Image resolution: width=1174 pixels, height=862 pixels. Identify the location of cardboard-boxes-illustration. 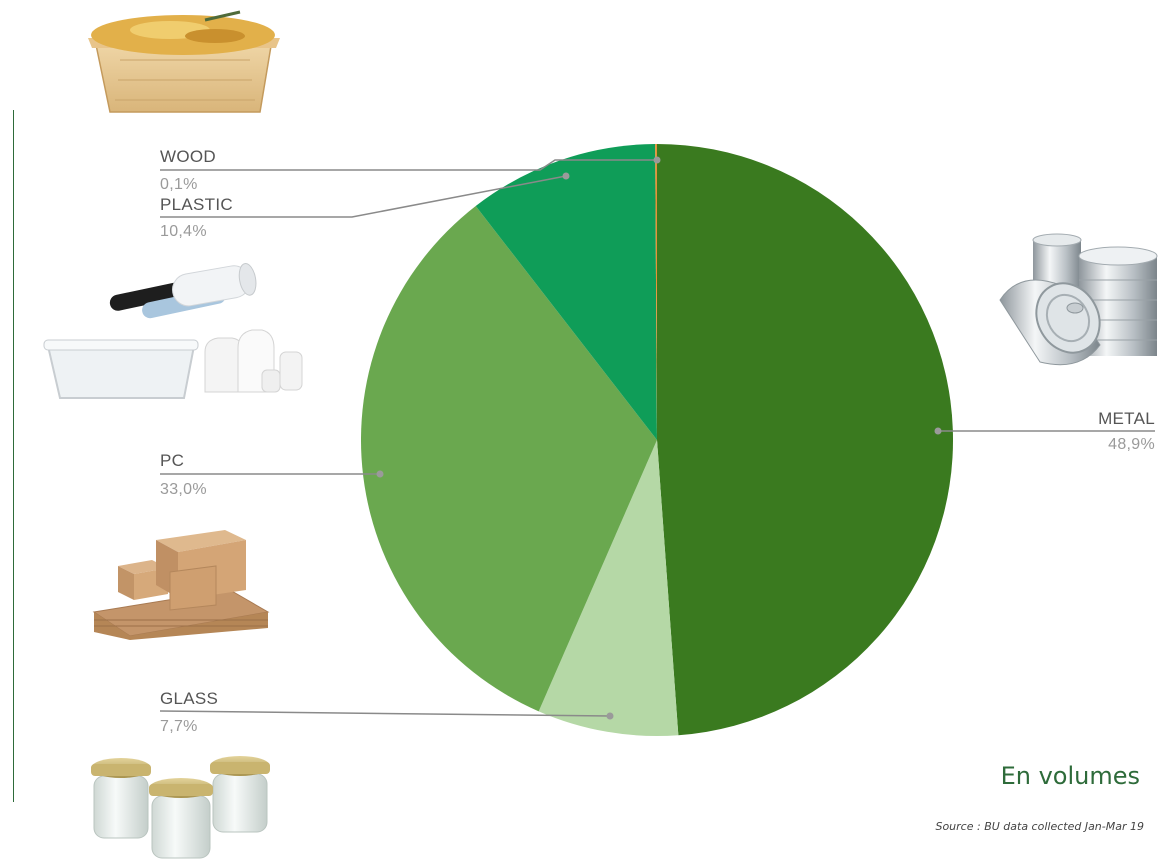
(181, 585).